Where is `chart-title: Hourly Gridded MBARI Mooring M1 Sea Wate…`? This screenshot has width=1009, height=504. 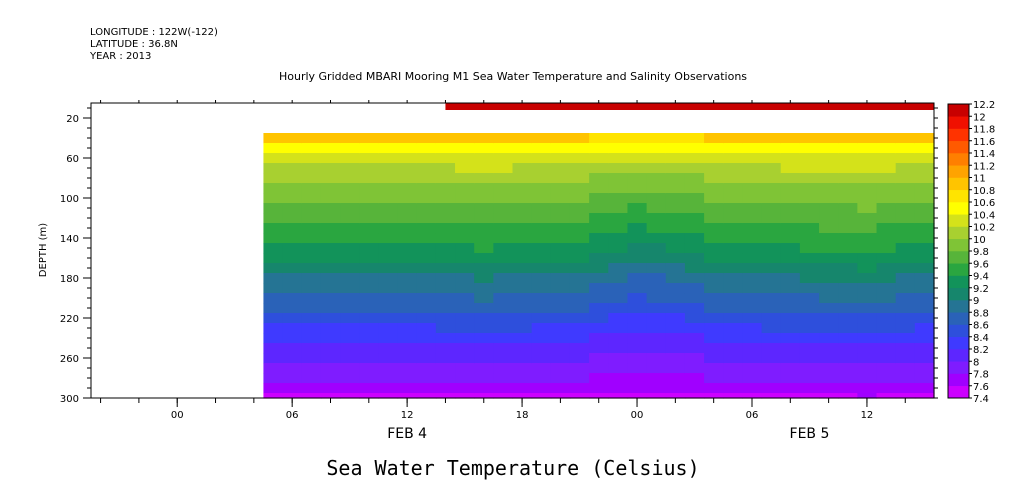
chart-title: Hourly Gridded MBARI Mooring M1 Sea Wate… is located at coordinates (513, 76).